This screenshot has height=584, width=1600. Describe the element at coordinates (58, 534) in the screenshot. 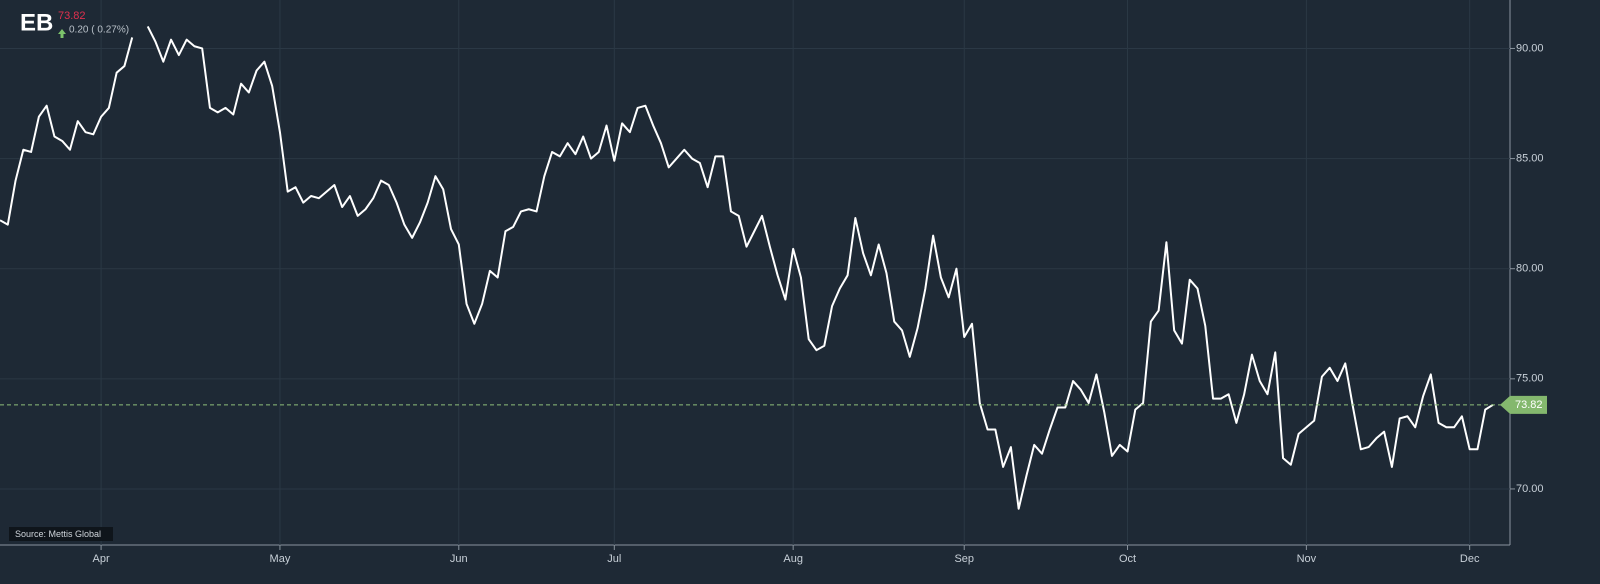

I see `source-text: Source: Mettis Global` at that location.